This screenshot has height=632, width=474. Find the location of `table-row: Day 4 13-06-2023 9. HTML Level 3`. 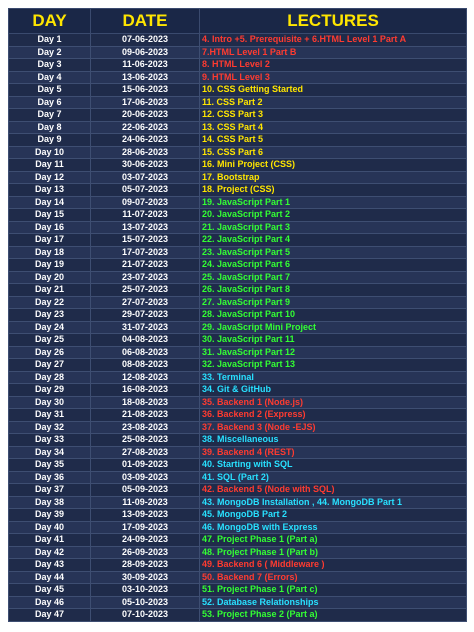

table-row: Day 4 13-06-2023 9. HTML Level 3 is located at coordinates (237, 77).